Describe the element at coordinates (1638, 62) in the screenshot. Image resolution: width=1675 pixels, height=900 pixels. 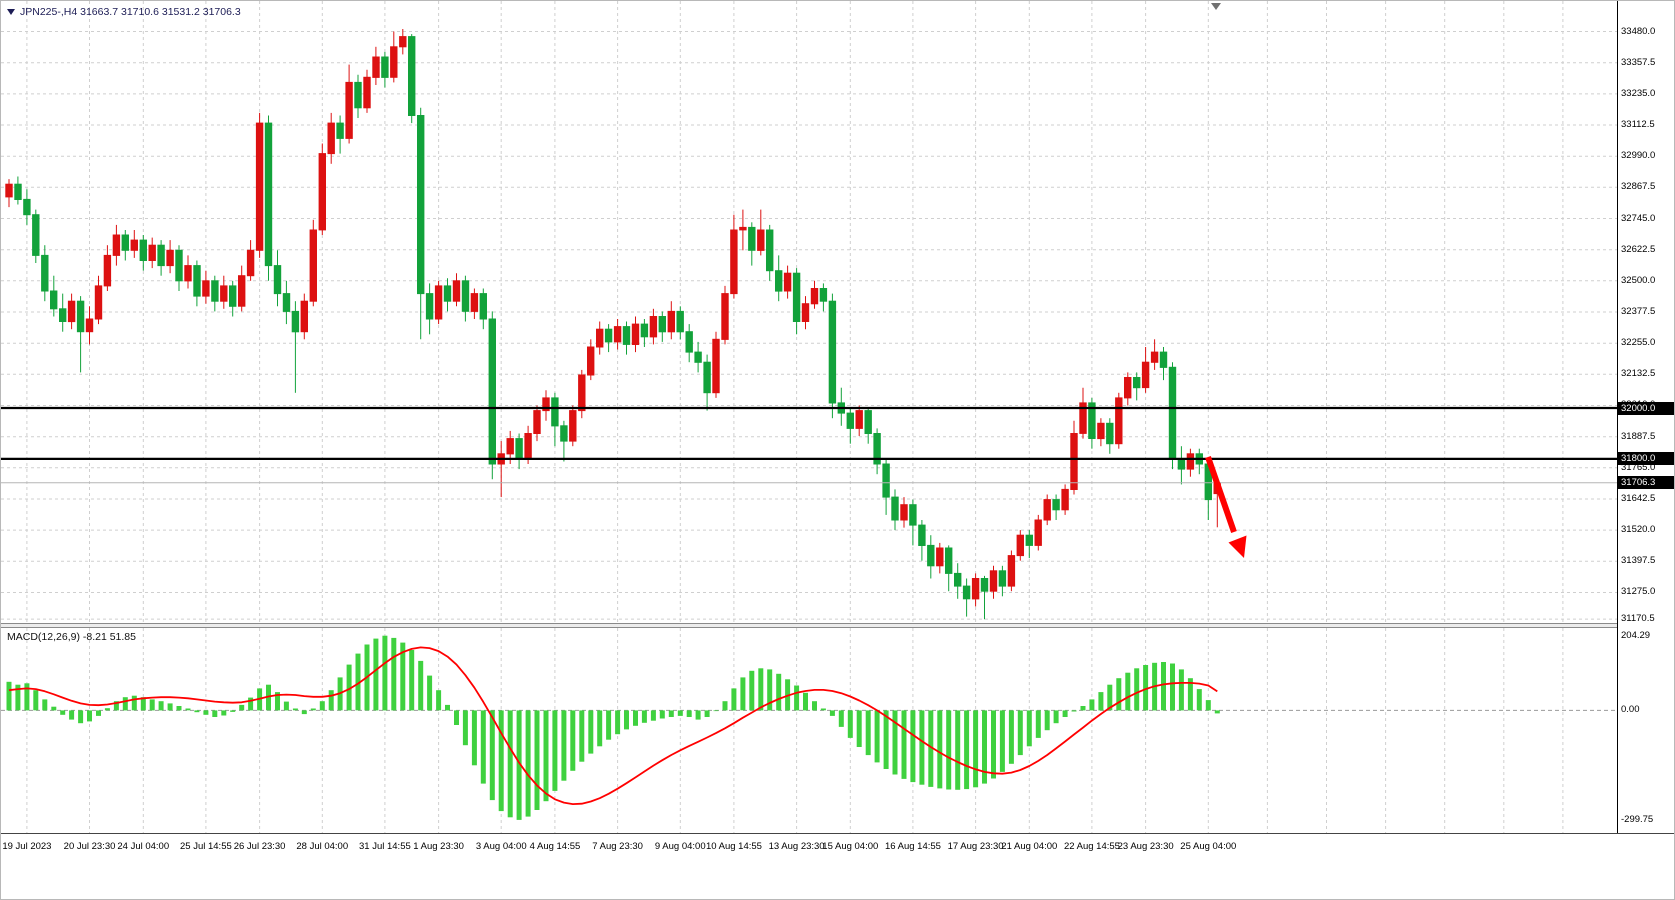
I see `price-tick-label: 33357.5` at that location.